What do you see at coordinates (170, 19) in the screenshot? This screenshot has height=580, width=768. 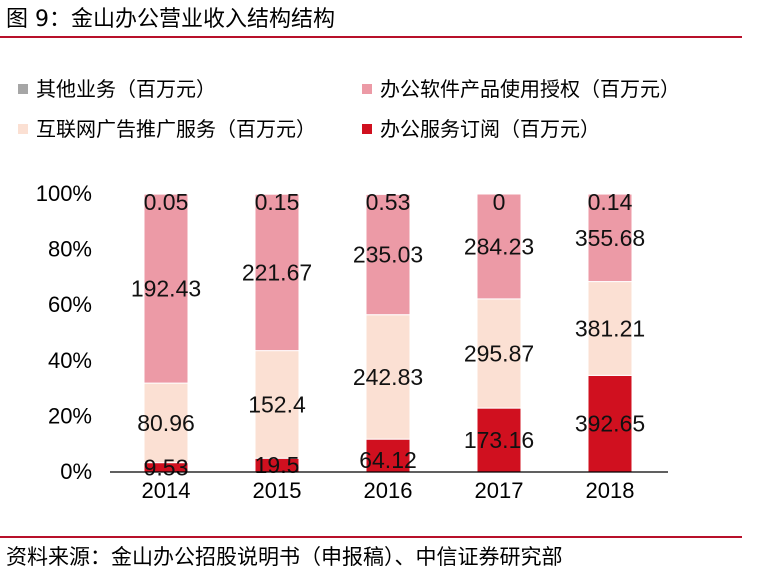 I see `figure-title: 图 9：金山办公营业收入结构结构` at bounding box center [170, 19].